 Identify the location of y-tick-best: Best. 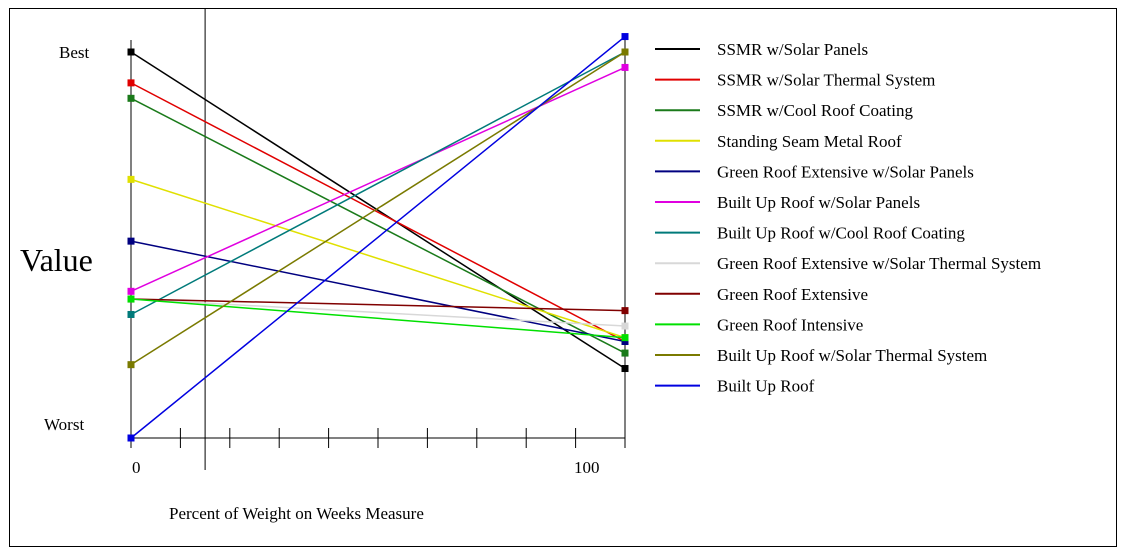
(74, 52).